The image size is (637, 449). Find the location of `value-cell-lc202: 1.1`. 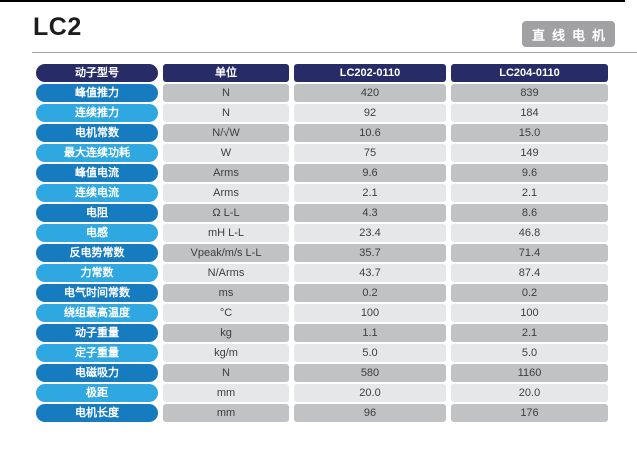

value-cell-lc202: 1.1 is located at coordinates (370, 333).